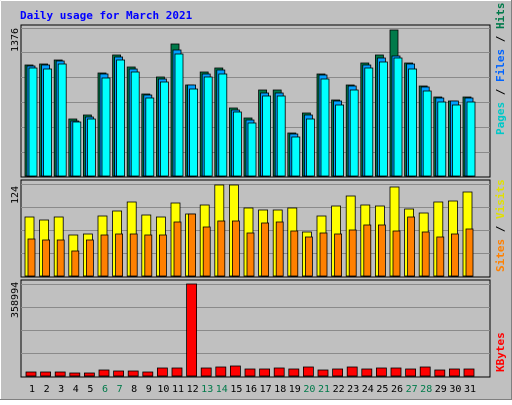  I want to click on x-tick-label-day-10: 10, so click(163, 389).